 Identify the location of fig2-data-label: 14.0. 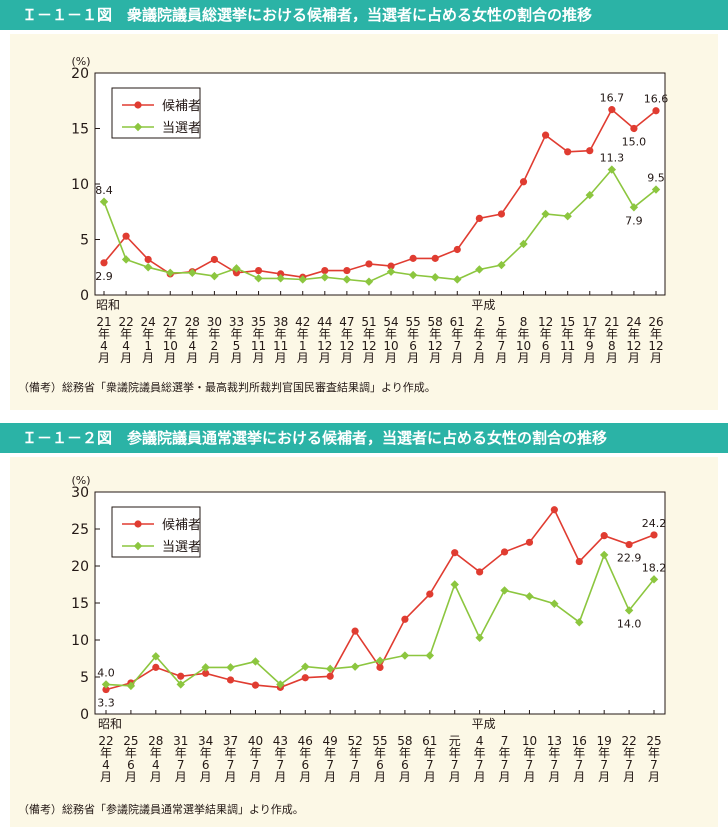
(629, 623).